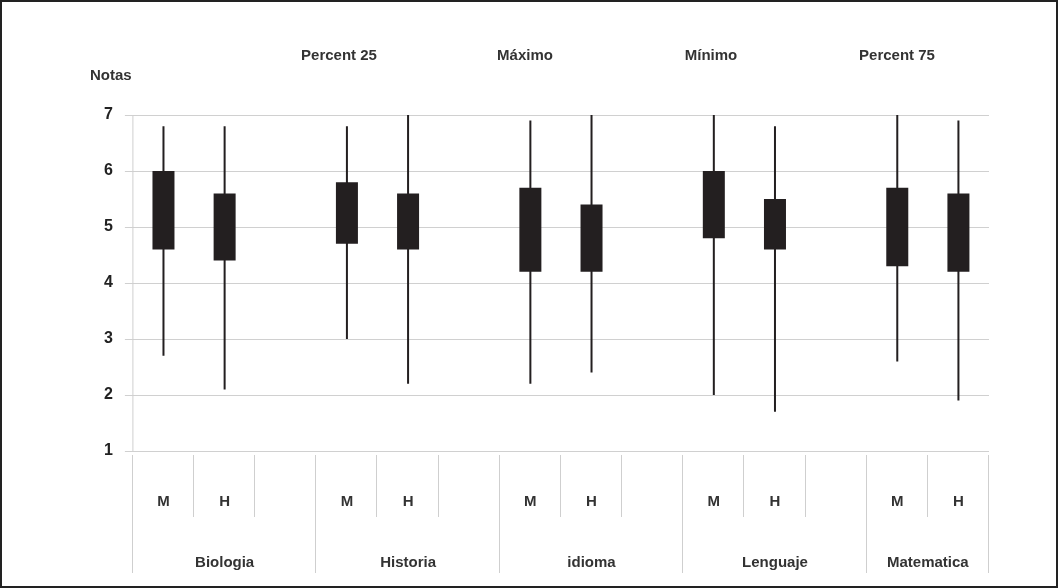 The width and height of the screenshot is (1058, 588). I want to click on y-tick-label: 6, so click(108, 170).